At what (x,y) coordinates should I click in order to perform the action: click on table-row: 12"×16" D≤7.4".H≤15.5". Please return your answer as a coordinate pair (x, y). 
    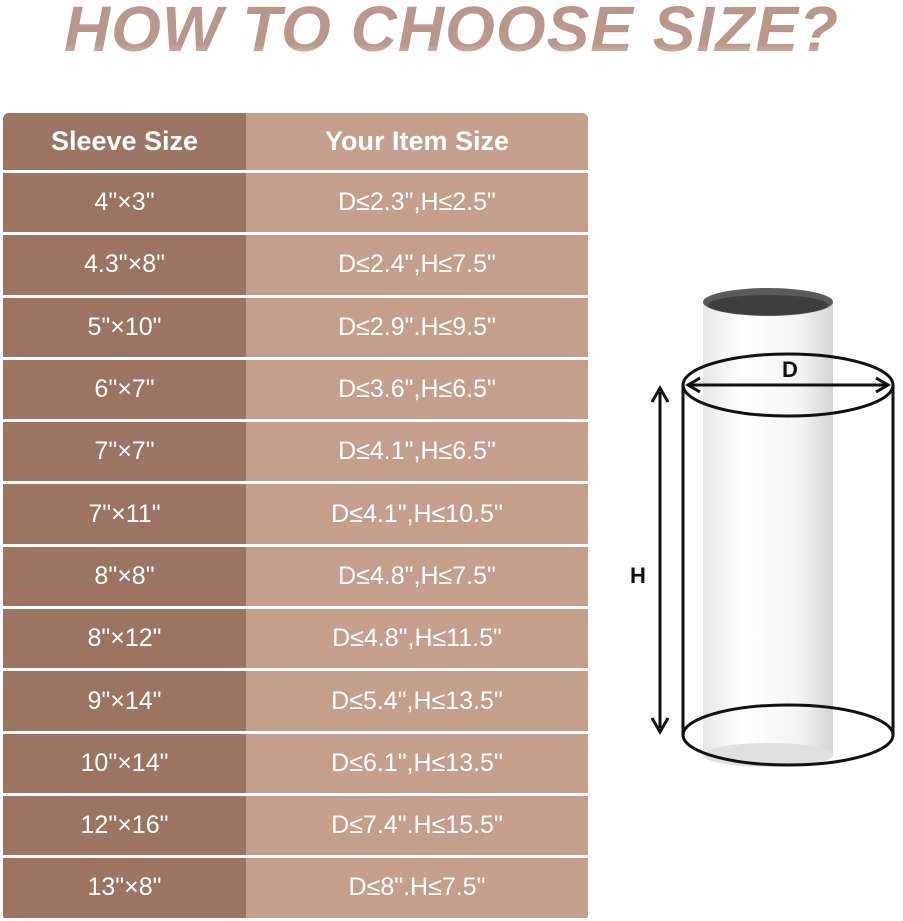
    Looking at the image, I should click on (295, 825).